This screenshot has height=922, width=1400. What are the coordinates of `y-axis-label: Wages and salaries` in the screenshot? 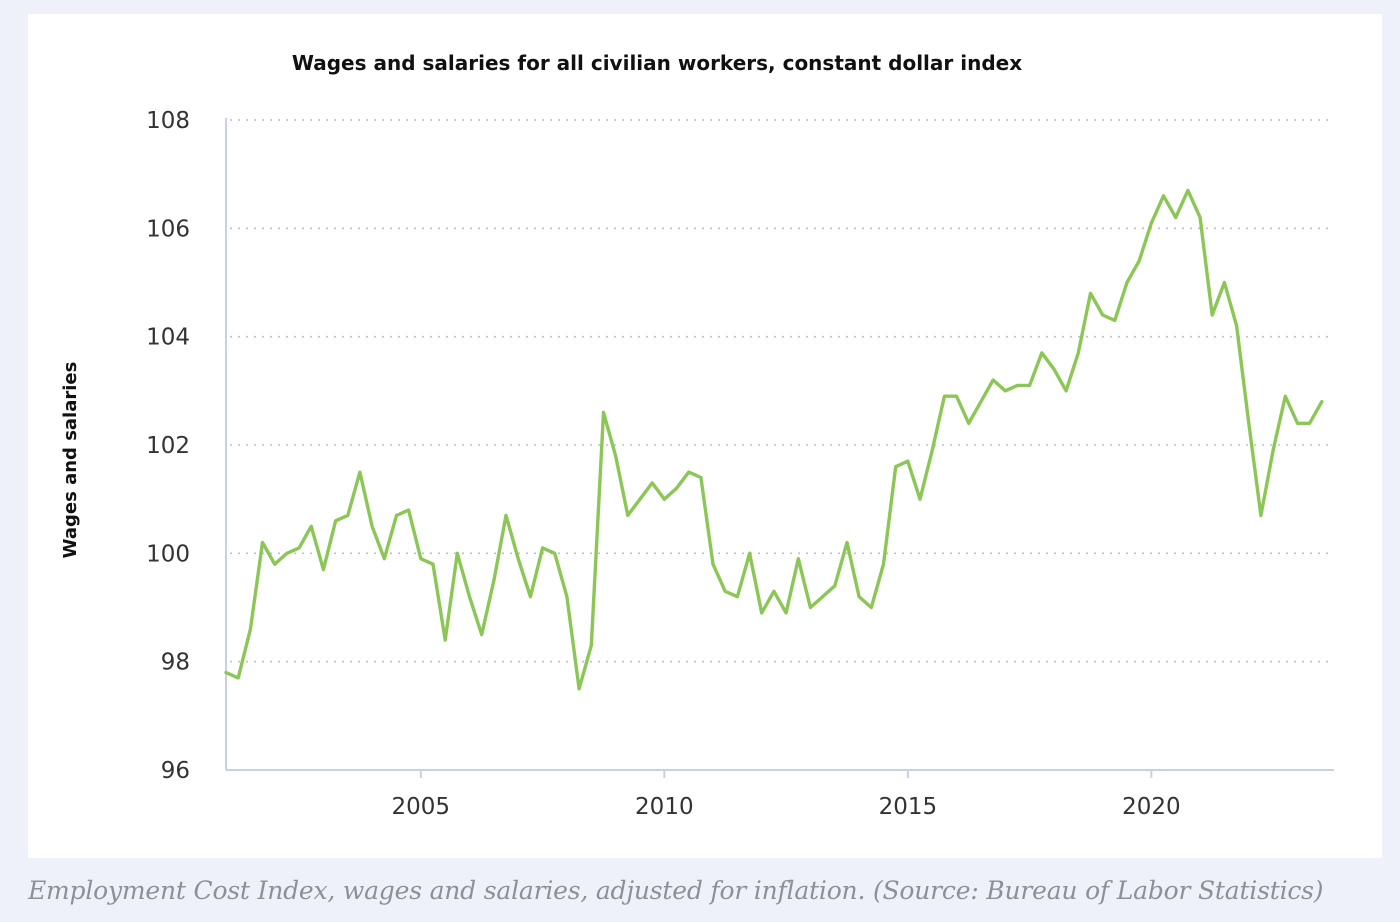 It's located at (70, 460).